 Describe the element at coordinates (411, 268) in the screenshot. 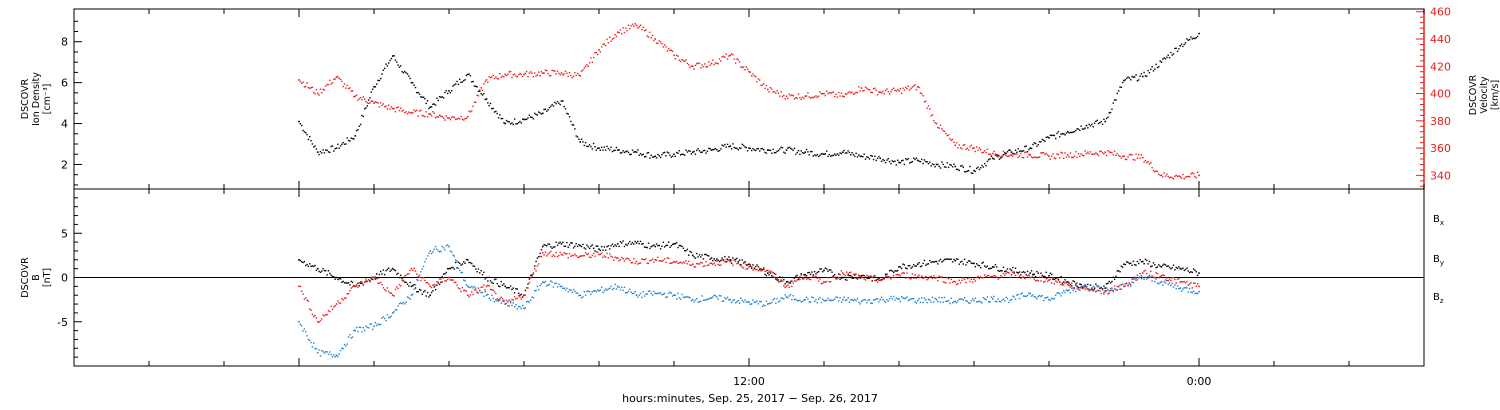

I see `bz-point` at that location.